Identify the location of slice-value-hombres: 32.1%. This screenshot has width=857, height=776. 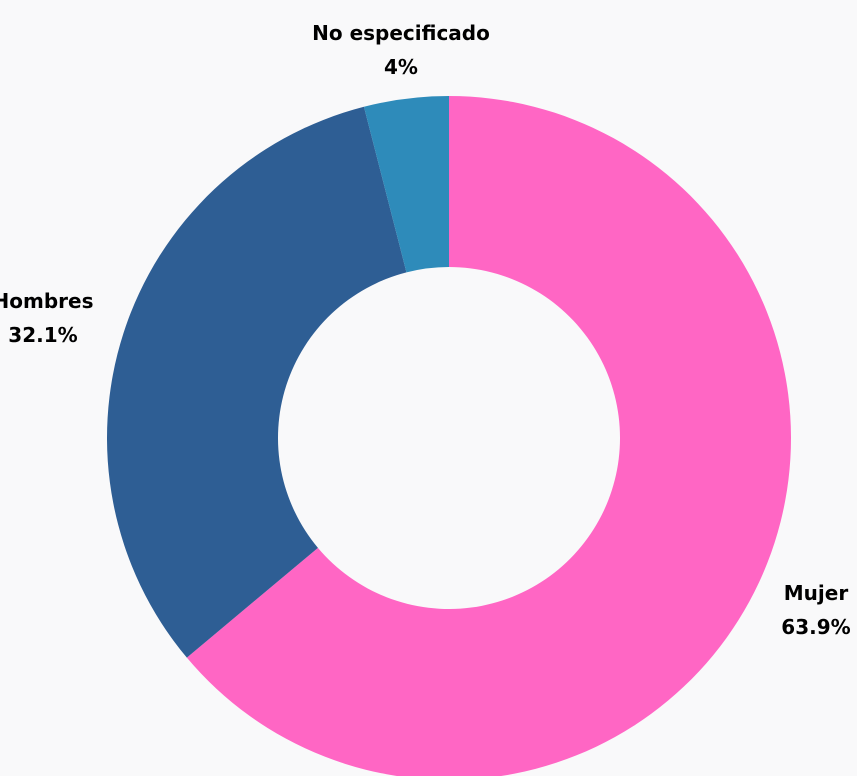
(42, 335).